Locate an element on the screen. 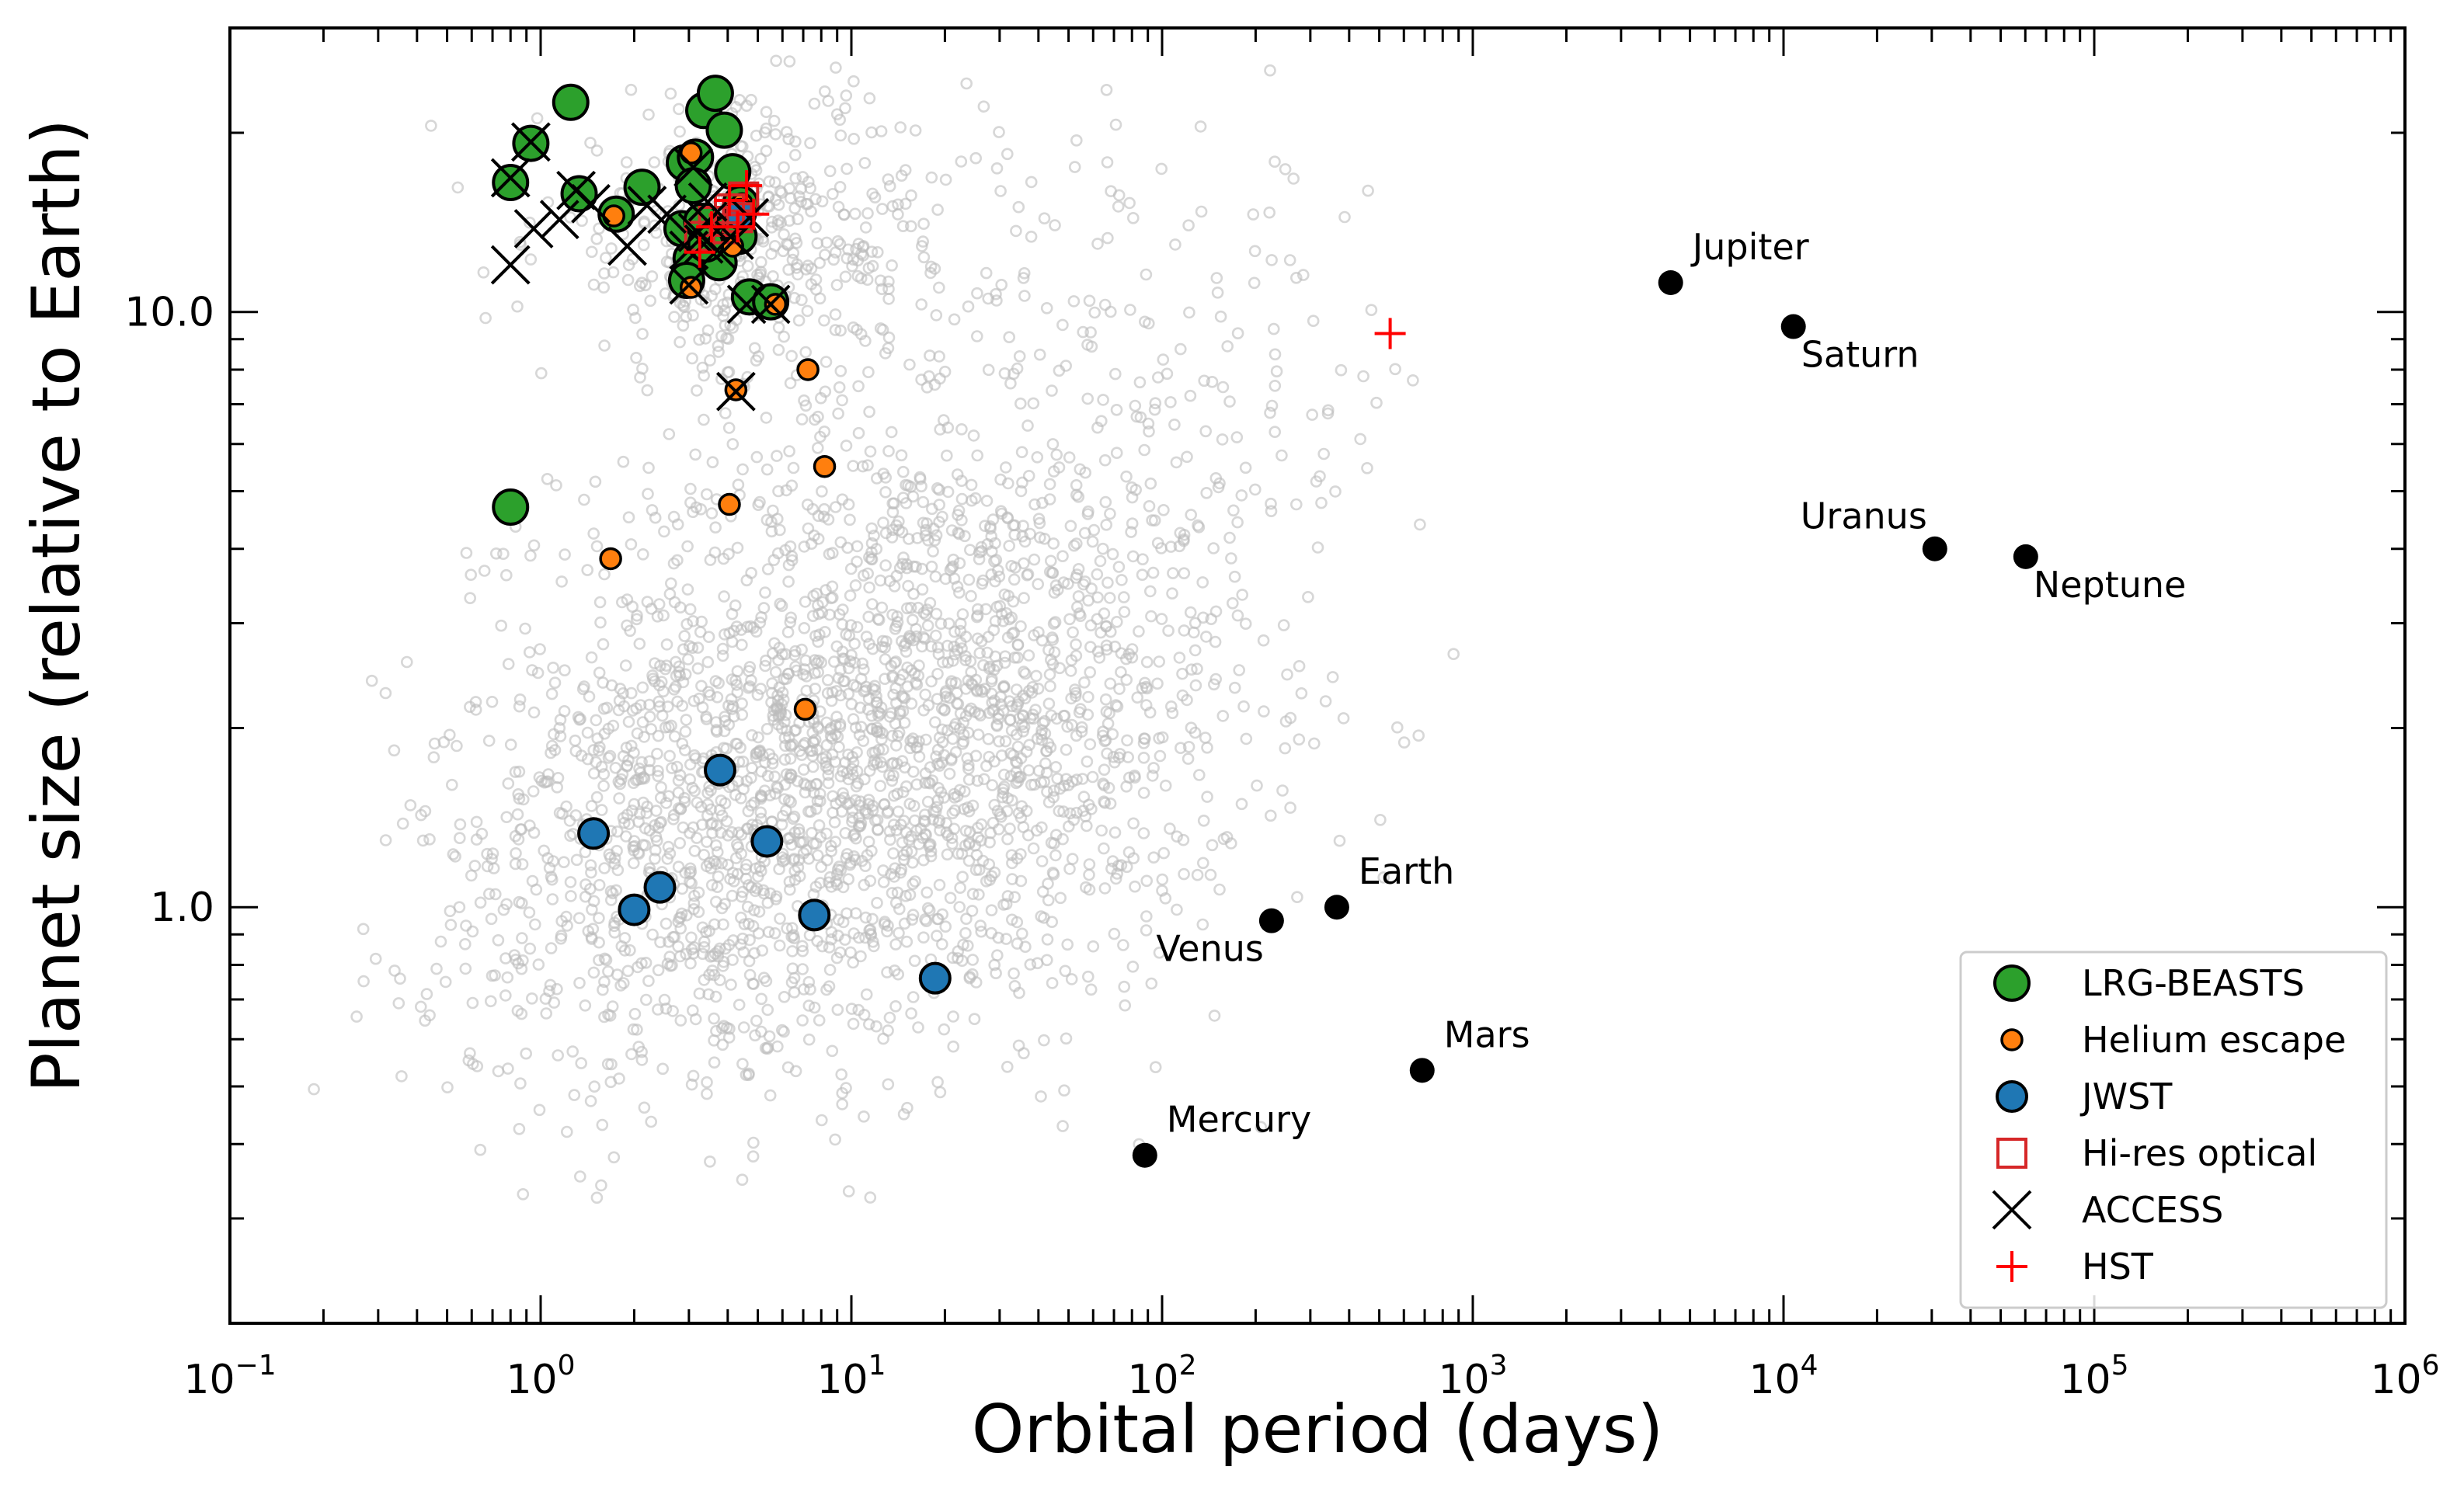  x-tick-label: 100 is located at coordinates (540, 1377).